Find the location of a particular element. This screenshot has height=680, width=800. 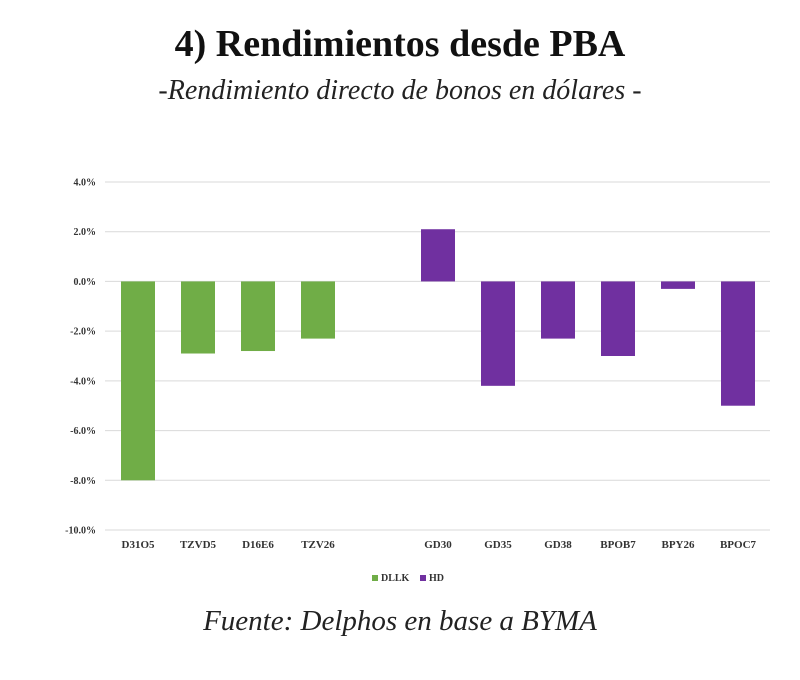

x-tick-label: GD35 is located at coordinates (498, 545).